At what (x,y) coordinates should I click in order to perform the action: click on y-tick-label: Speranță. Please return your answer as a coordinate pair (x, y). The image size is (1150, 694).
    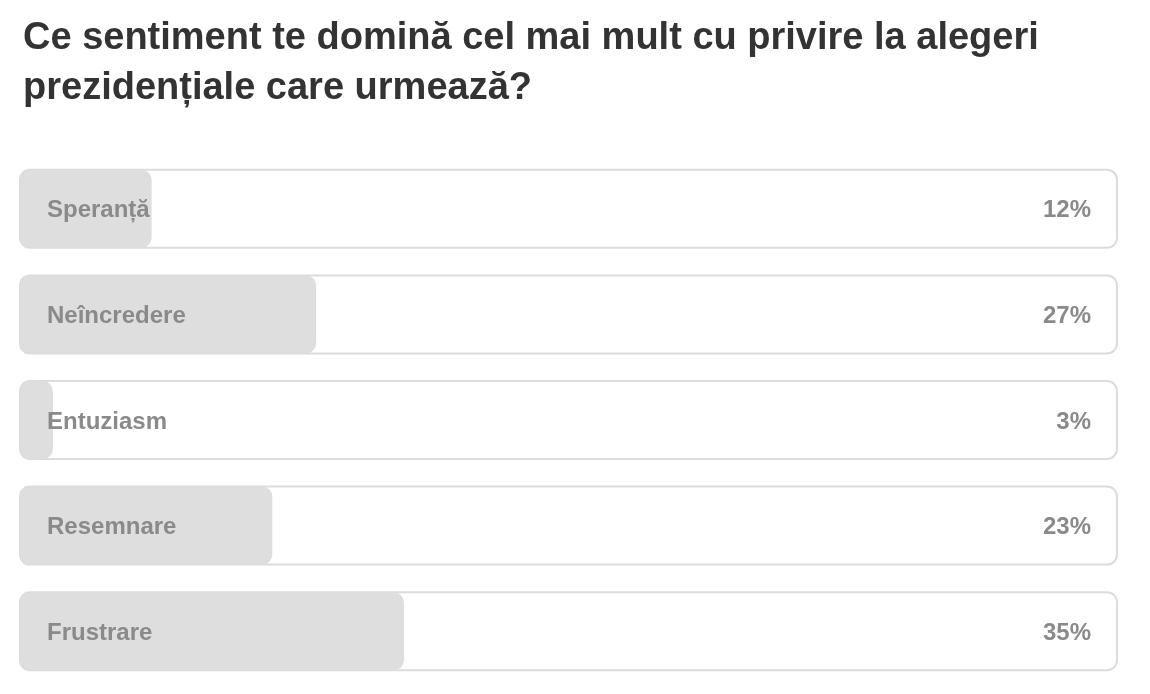
    Looking at the image, I should click on (99, 209).